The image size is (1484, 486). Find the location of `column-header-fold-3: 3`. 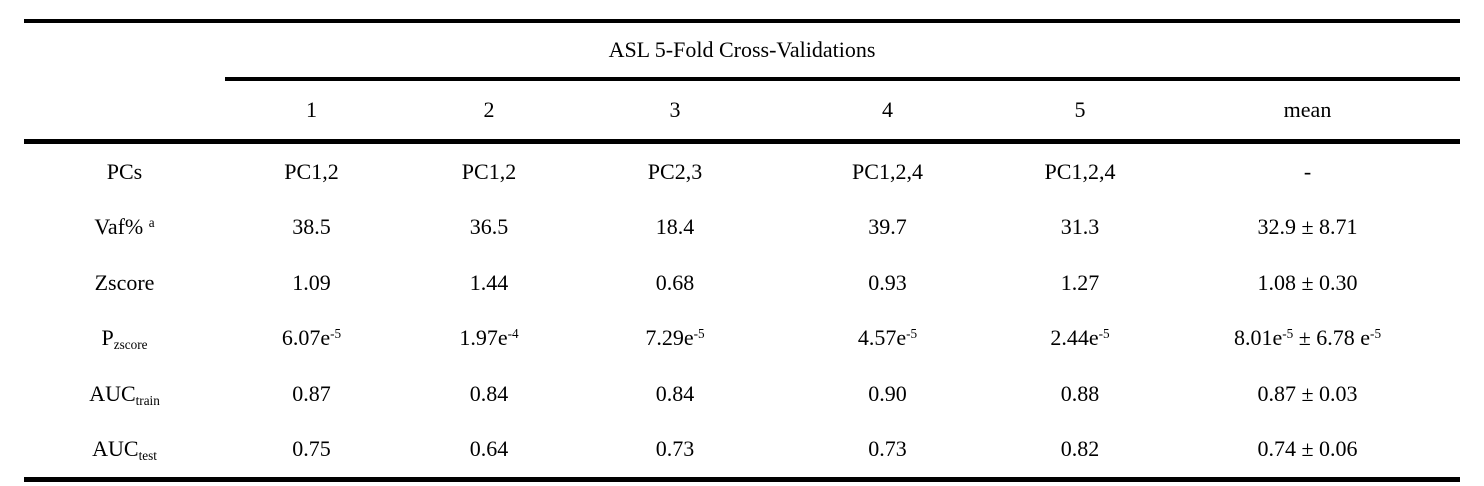

column-header-fold-3: 3 is located at coordinates (675, 111).